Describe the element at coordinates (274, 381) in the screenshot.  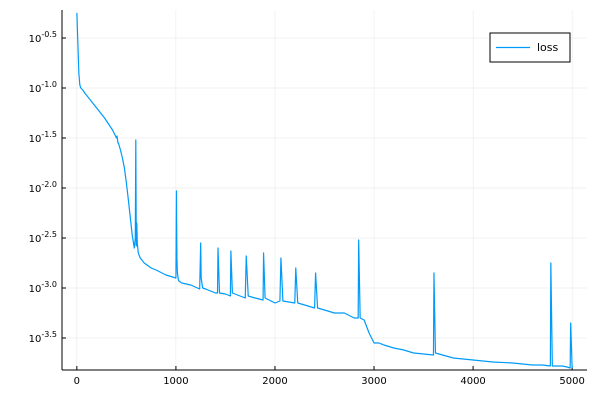
I see `x-tick-label: 2000` at that location.